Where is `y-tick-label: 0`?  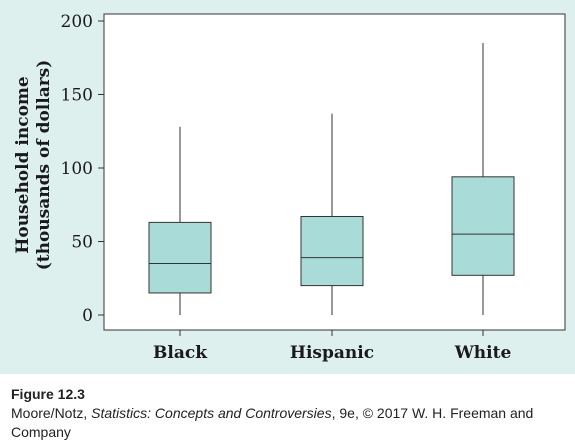 y-tick-label: 0 is located at coordinates (87, 316).